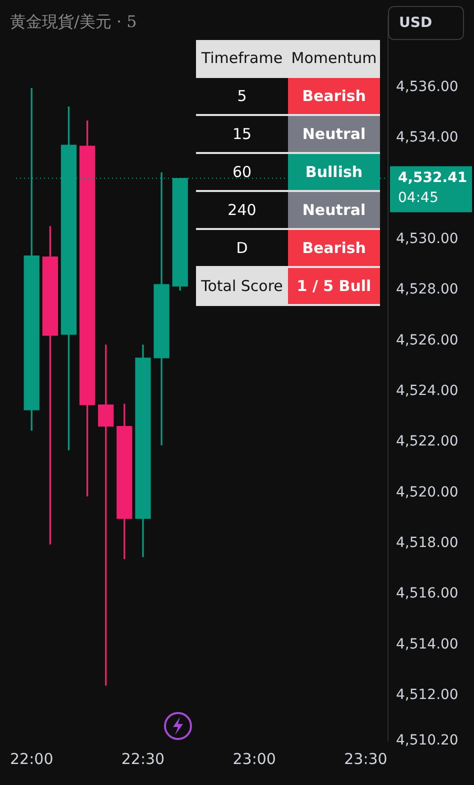  I want to click on text: 04:45, so click(418, 198).